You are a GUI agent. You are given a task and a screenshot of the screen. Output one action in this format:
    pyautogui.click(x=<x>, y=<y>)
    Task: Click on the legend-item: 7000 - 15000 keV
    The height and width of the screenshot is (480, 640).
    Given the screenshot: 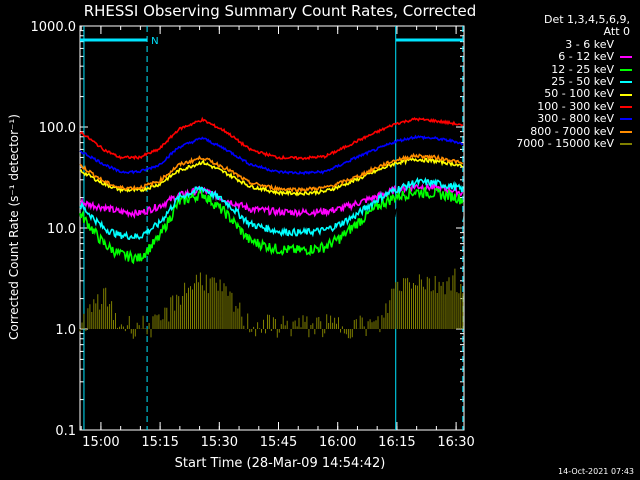 What is the action you would take?
    pyautogui.click(x=561, y=143)
    